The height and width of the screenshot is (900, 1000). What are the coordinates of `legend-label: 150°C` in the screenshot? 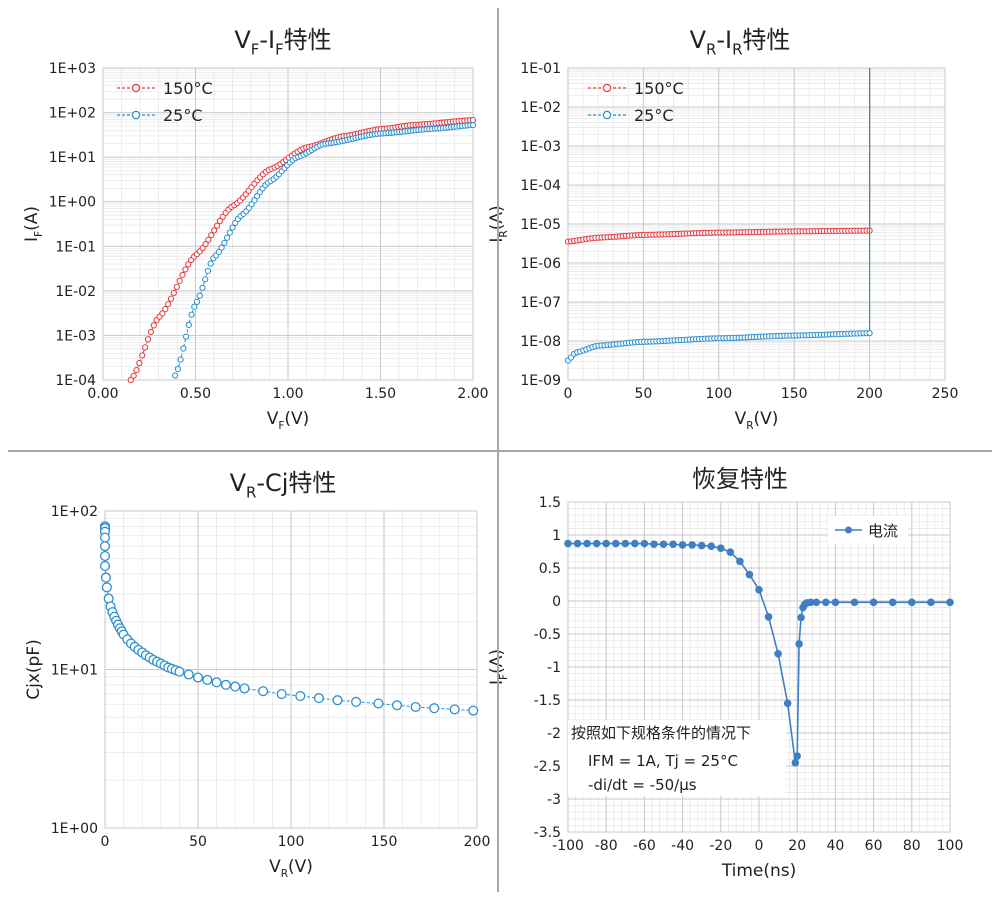 It's located at (188, 88).